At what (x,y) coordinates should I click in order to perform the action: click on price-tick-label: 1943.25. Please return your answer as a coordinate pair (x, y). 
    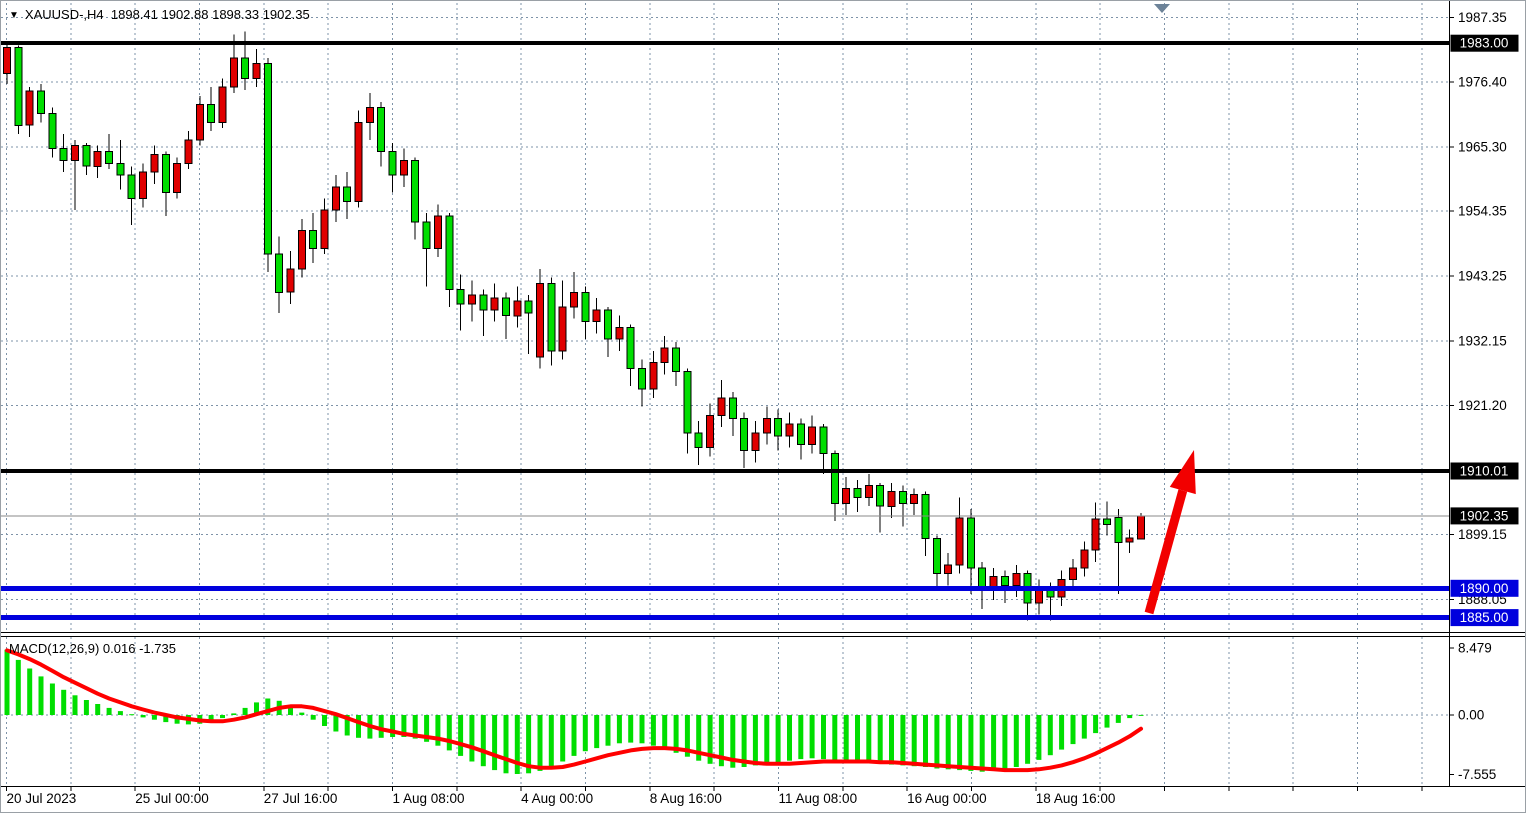
    Looking at the image, I should click on (1482, 276).